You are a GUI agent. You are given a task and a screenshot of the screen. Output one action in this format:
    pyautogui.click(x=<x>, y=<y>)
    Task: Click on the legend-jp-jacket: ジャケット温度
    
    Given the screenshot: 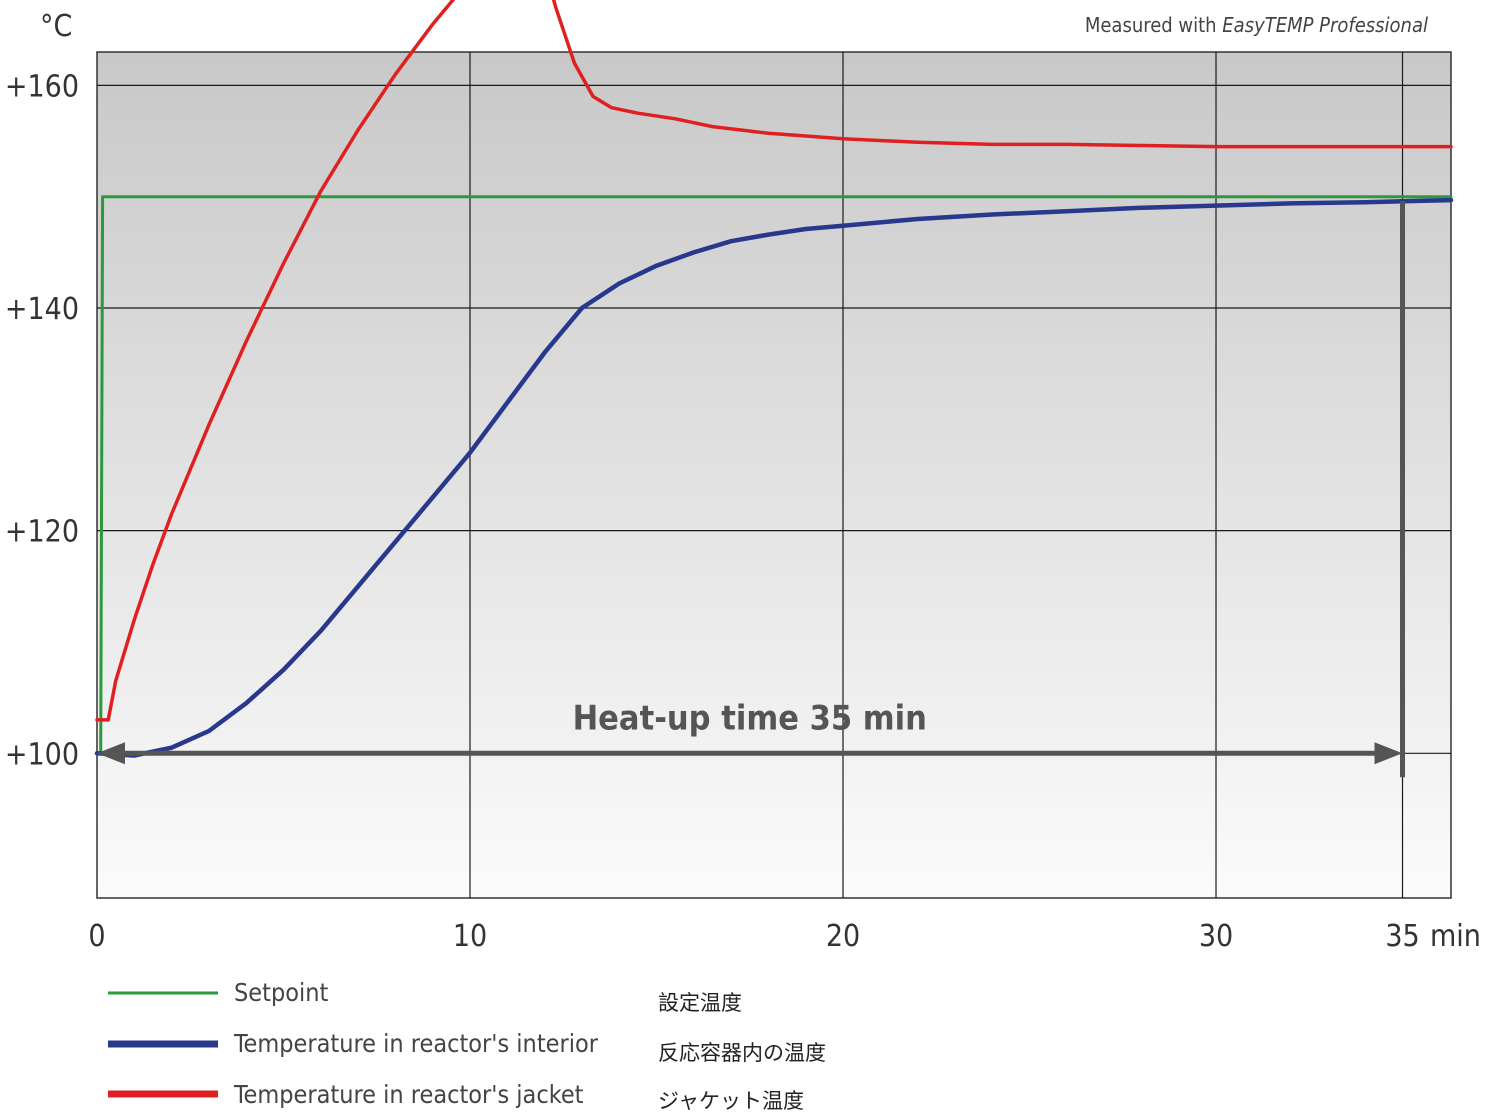 What is the action you would take?
    pyautogui.click(x=731, y=1101)
    